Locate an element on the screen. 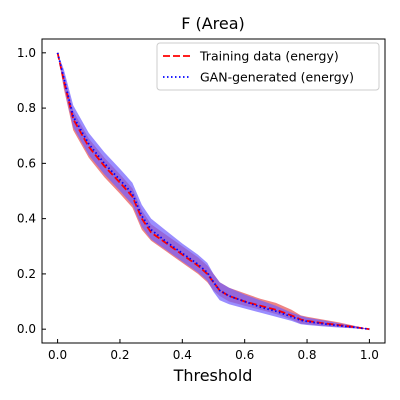 This screenshot has width=400, height=400. x-axis-label: Threshold is located at coordinates (213, 375).